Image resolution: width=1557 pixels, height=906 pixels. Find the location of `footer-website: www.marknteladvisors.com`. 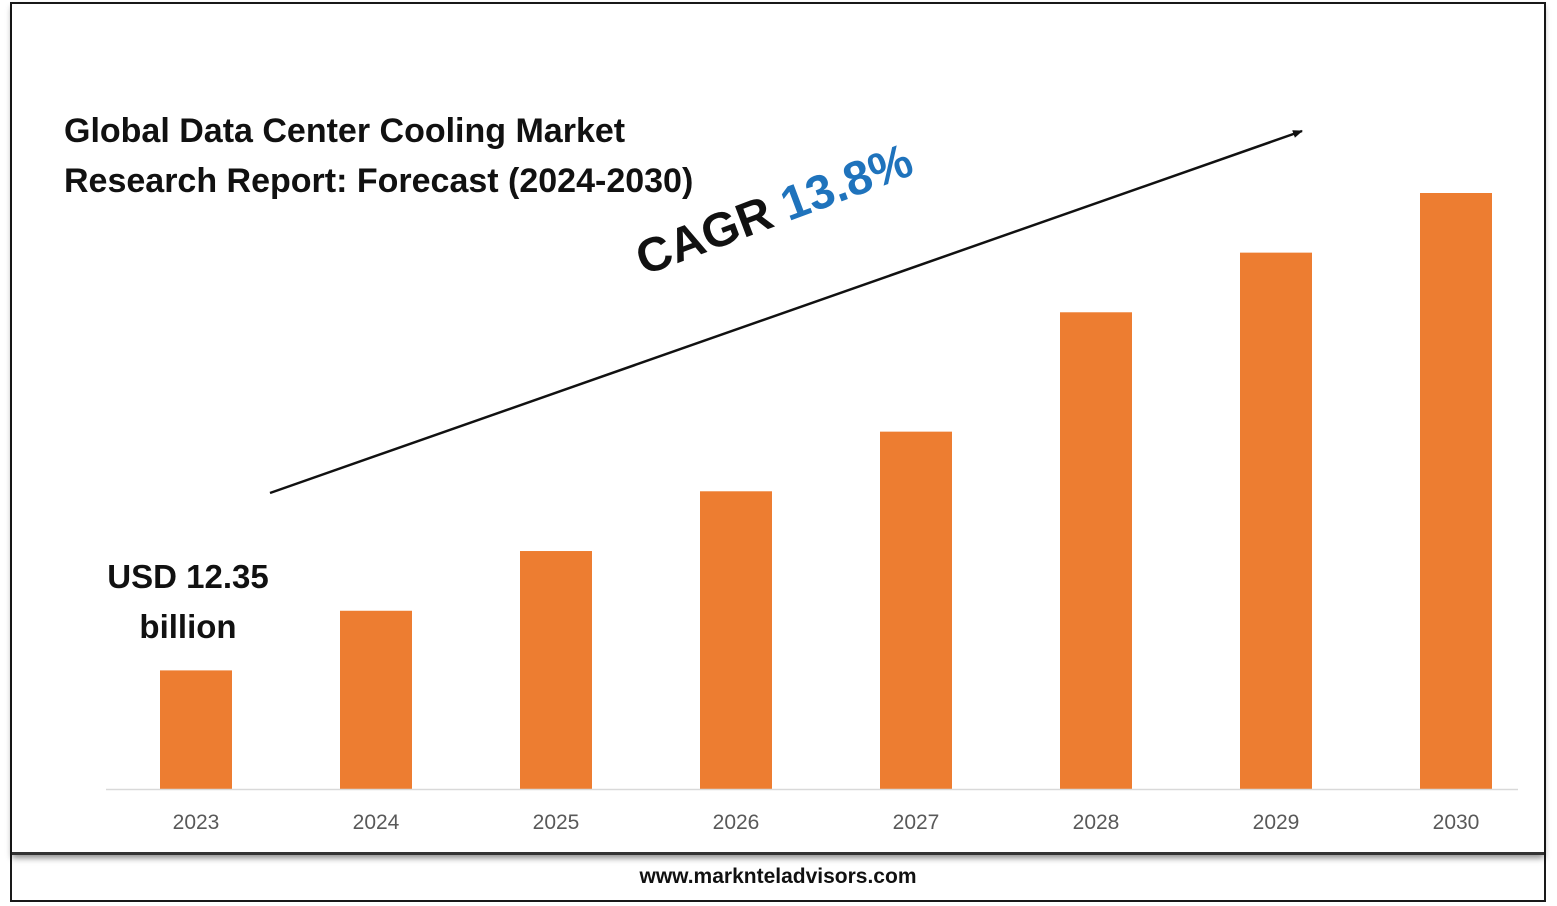

footer-website: www.marknteladvisors.com is located at coordinates (778, 876).